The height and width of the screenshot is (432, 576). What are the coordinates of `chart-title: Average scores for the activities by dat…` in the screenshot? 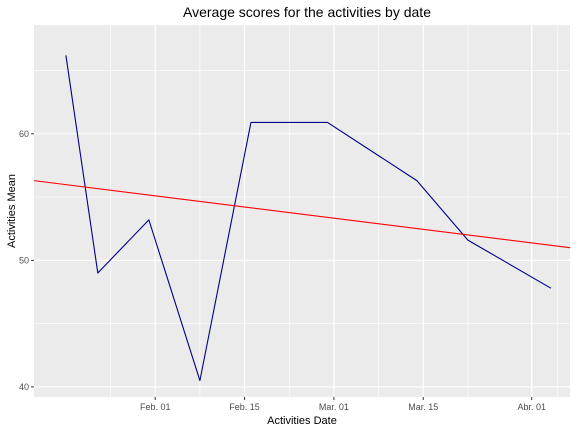 It's located at (307, 12).